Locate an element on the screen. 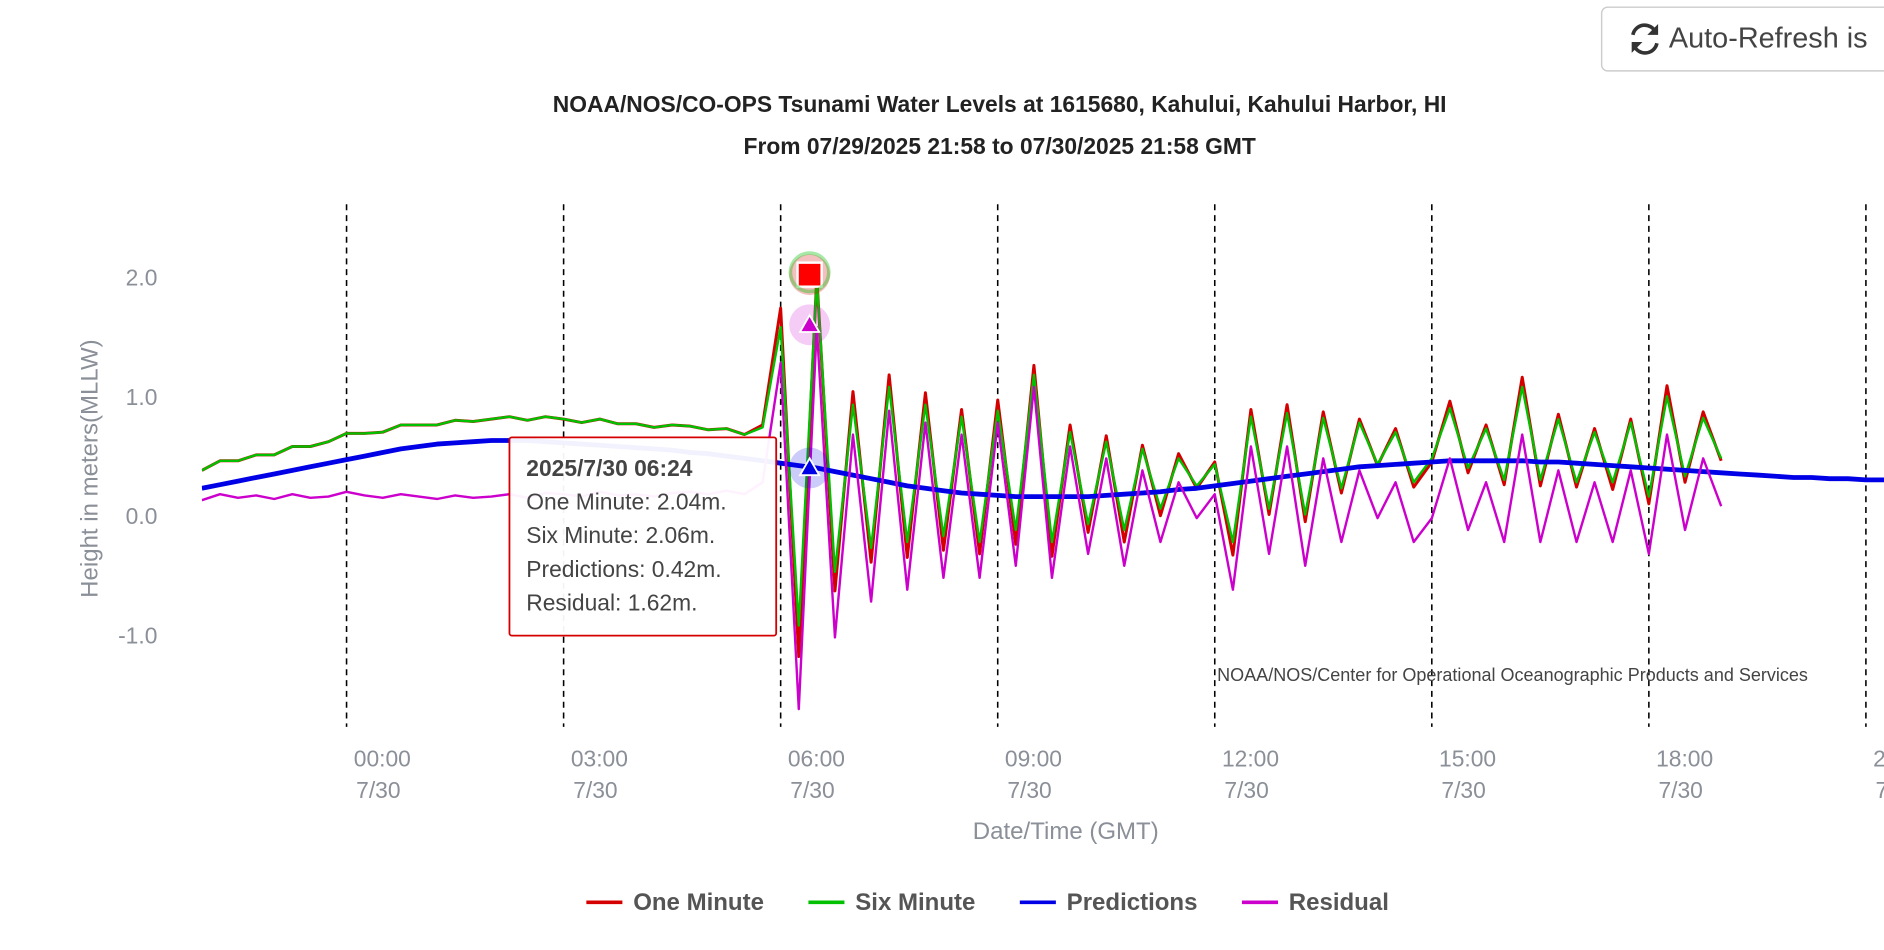 Image resolution: width=1884 pixels, height=950 pixels. x-tick-label: 18:00 is located at coordinates (1684, 759).